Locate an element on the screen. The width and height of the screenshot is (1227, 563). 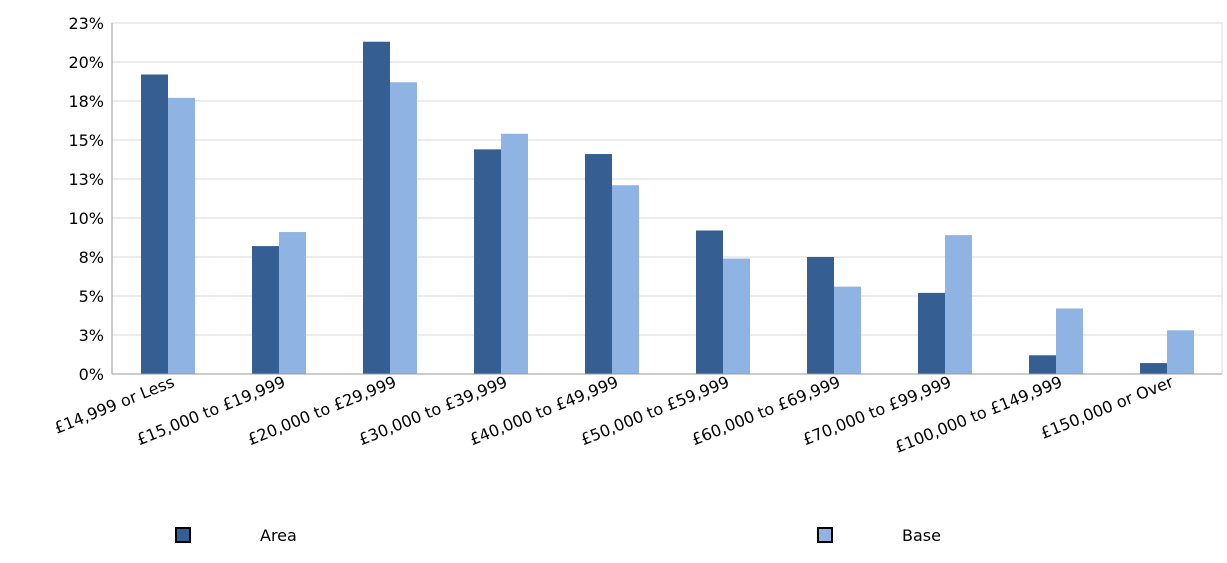
legend-swatch-base is located at coordinates (825, 535).